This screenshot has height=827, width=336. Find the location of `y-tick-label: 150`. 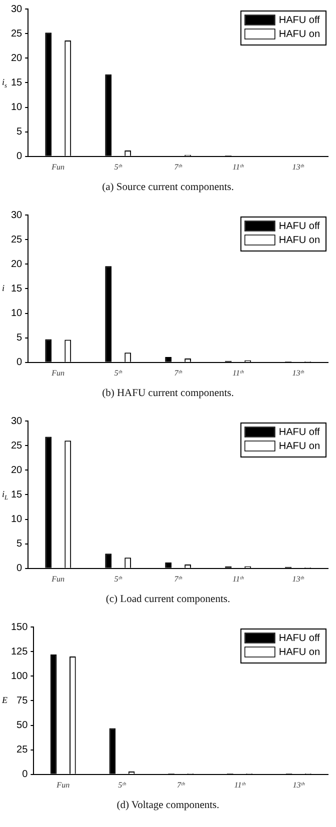

y-tick-label: 150 is located at coordinates (19, 627).